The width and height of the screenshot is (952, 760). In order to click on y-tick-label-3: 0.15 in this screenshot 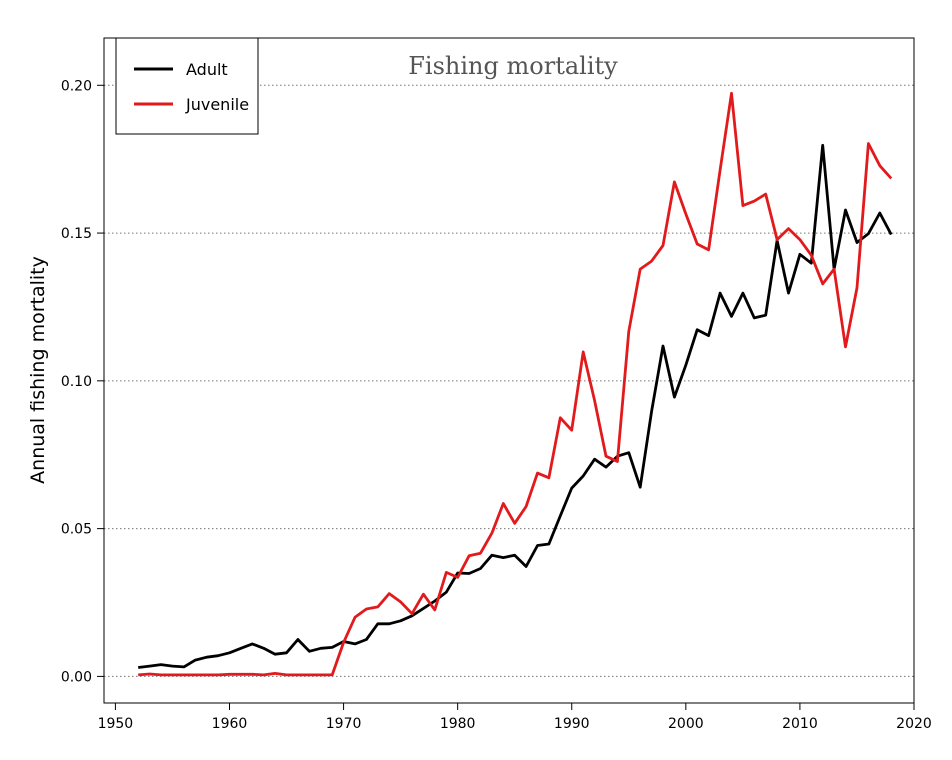, I will do `click(76, 234)`.